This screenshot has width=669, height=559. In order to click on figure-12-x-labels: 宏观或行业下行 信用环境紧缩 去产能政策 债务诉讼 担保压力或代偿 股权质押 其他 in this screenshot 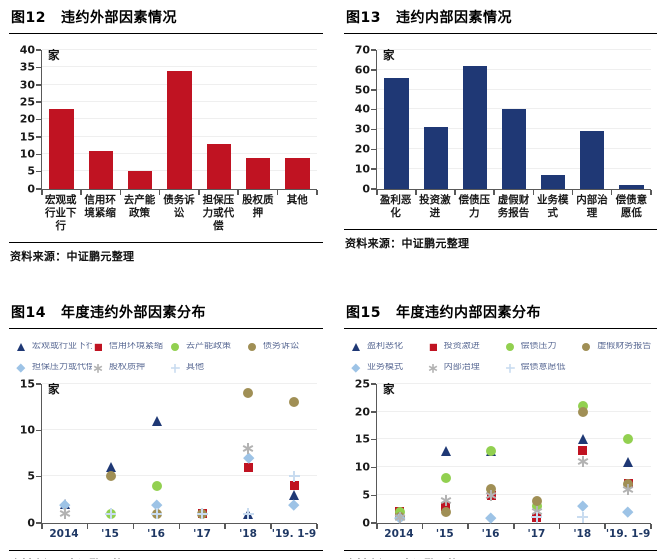, I will do `click(179, 211)`.